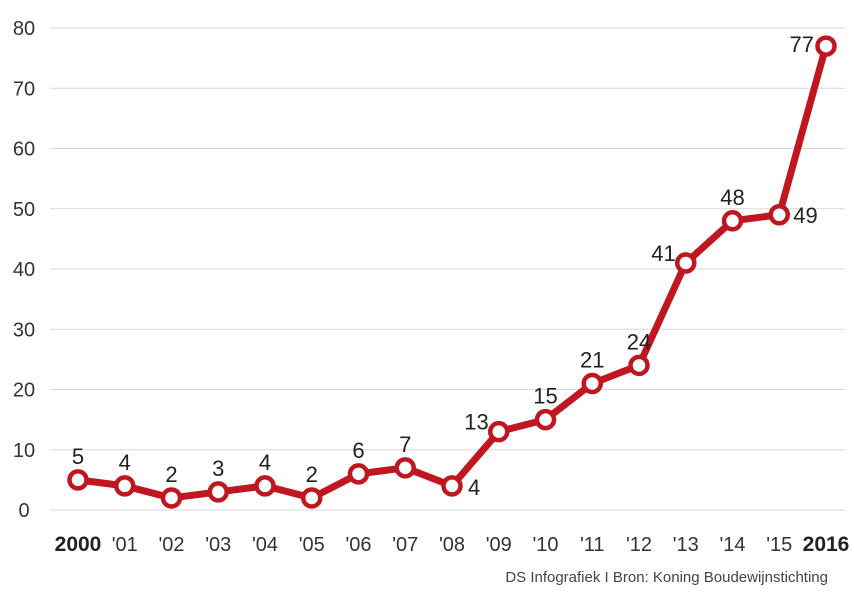 Image resolution: width=854 pixels, height=592 pixels. Describe the element at coordinates (24, 210) in the screenshot. I see `y-tick-label-50: 50` at that location.